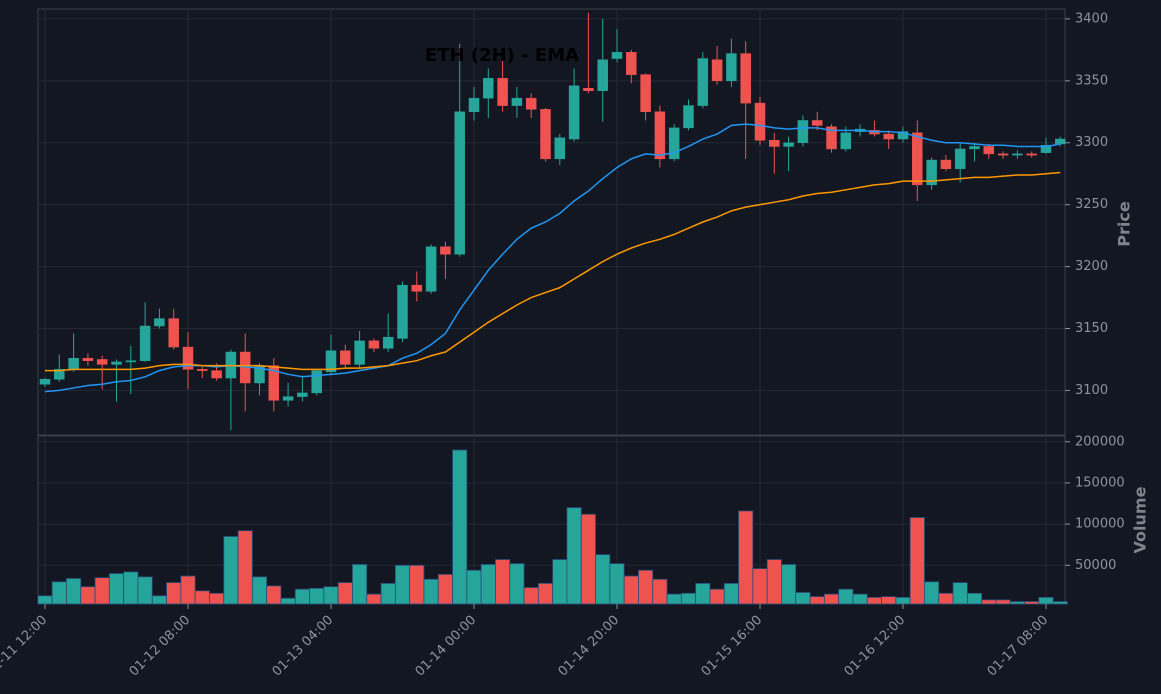  What do you see at coordinates (1100, 441) in the screenshot?
I see `volume-tick-label: 200000` at bounding box center [1100, 441].